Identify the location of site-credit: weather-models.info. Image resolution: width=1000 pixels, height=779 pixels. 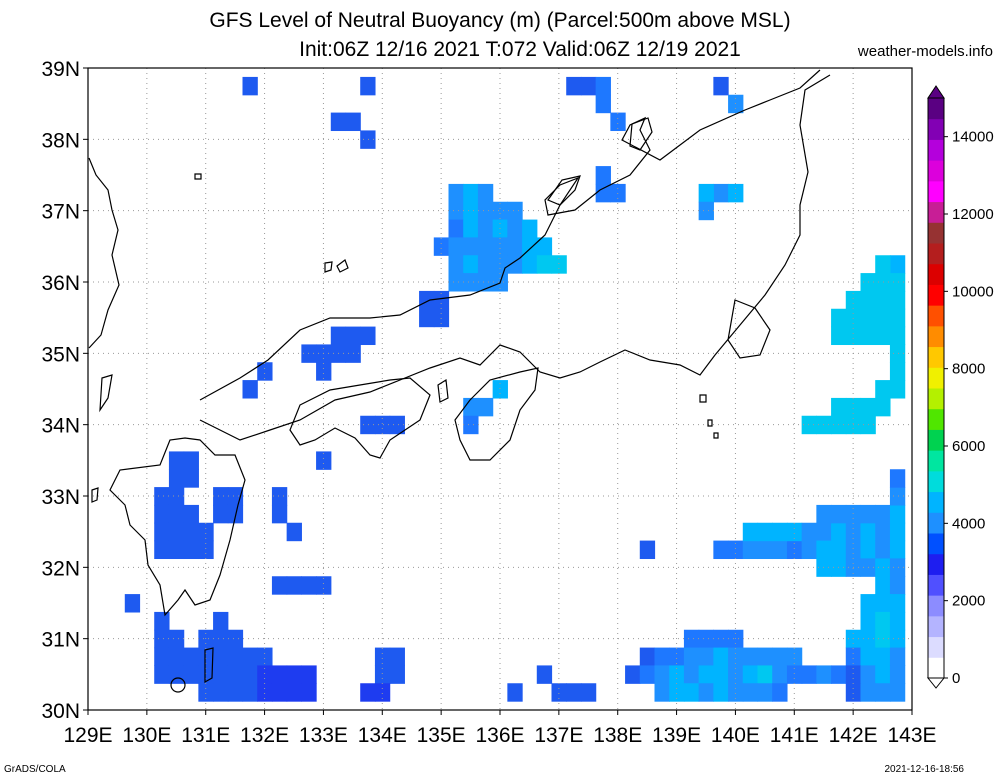
(925, 51).